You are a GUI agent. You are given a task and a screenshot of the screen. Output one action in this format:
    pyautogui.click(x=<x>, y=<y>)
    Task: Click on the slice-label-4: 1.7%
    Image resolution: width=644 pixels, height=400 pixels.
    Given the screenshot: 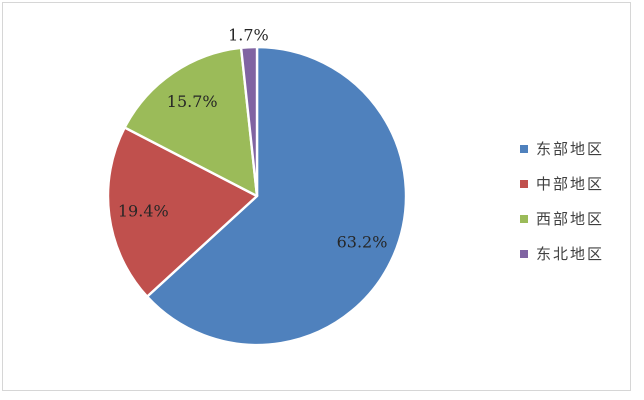 What is the action you would take?
    pyautogui.click(x=248, y=35)
    